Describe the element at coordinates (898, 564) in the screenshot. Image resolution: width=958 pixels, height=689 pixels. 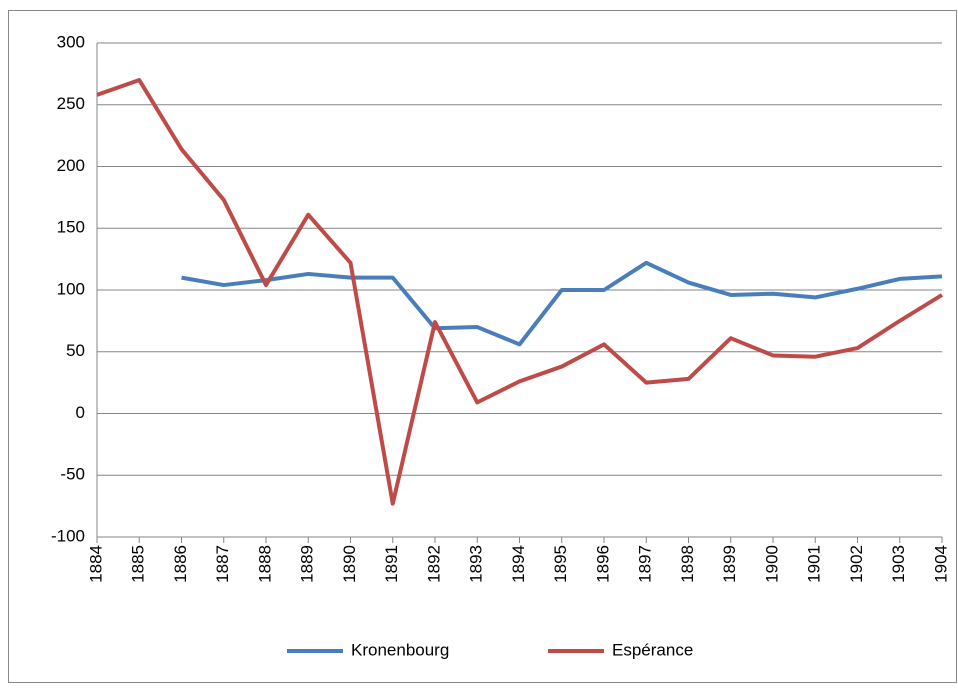
I see `x-tick-label: 1903` at that location.